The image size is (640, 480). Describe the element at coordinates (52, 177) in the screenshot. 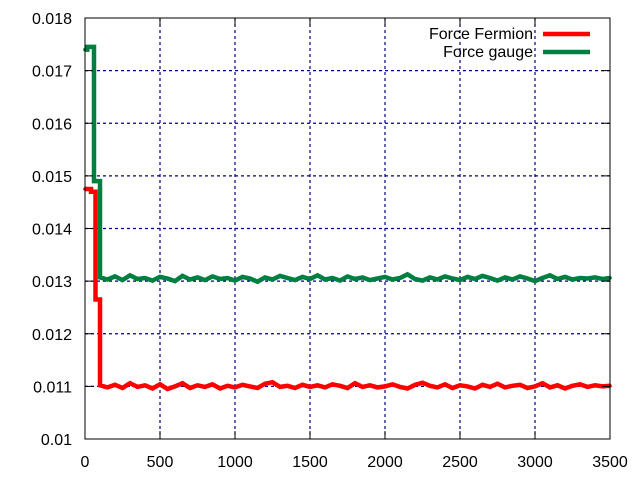

I see `y-tick-label: 0.015` at that location.